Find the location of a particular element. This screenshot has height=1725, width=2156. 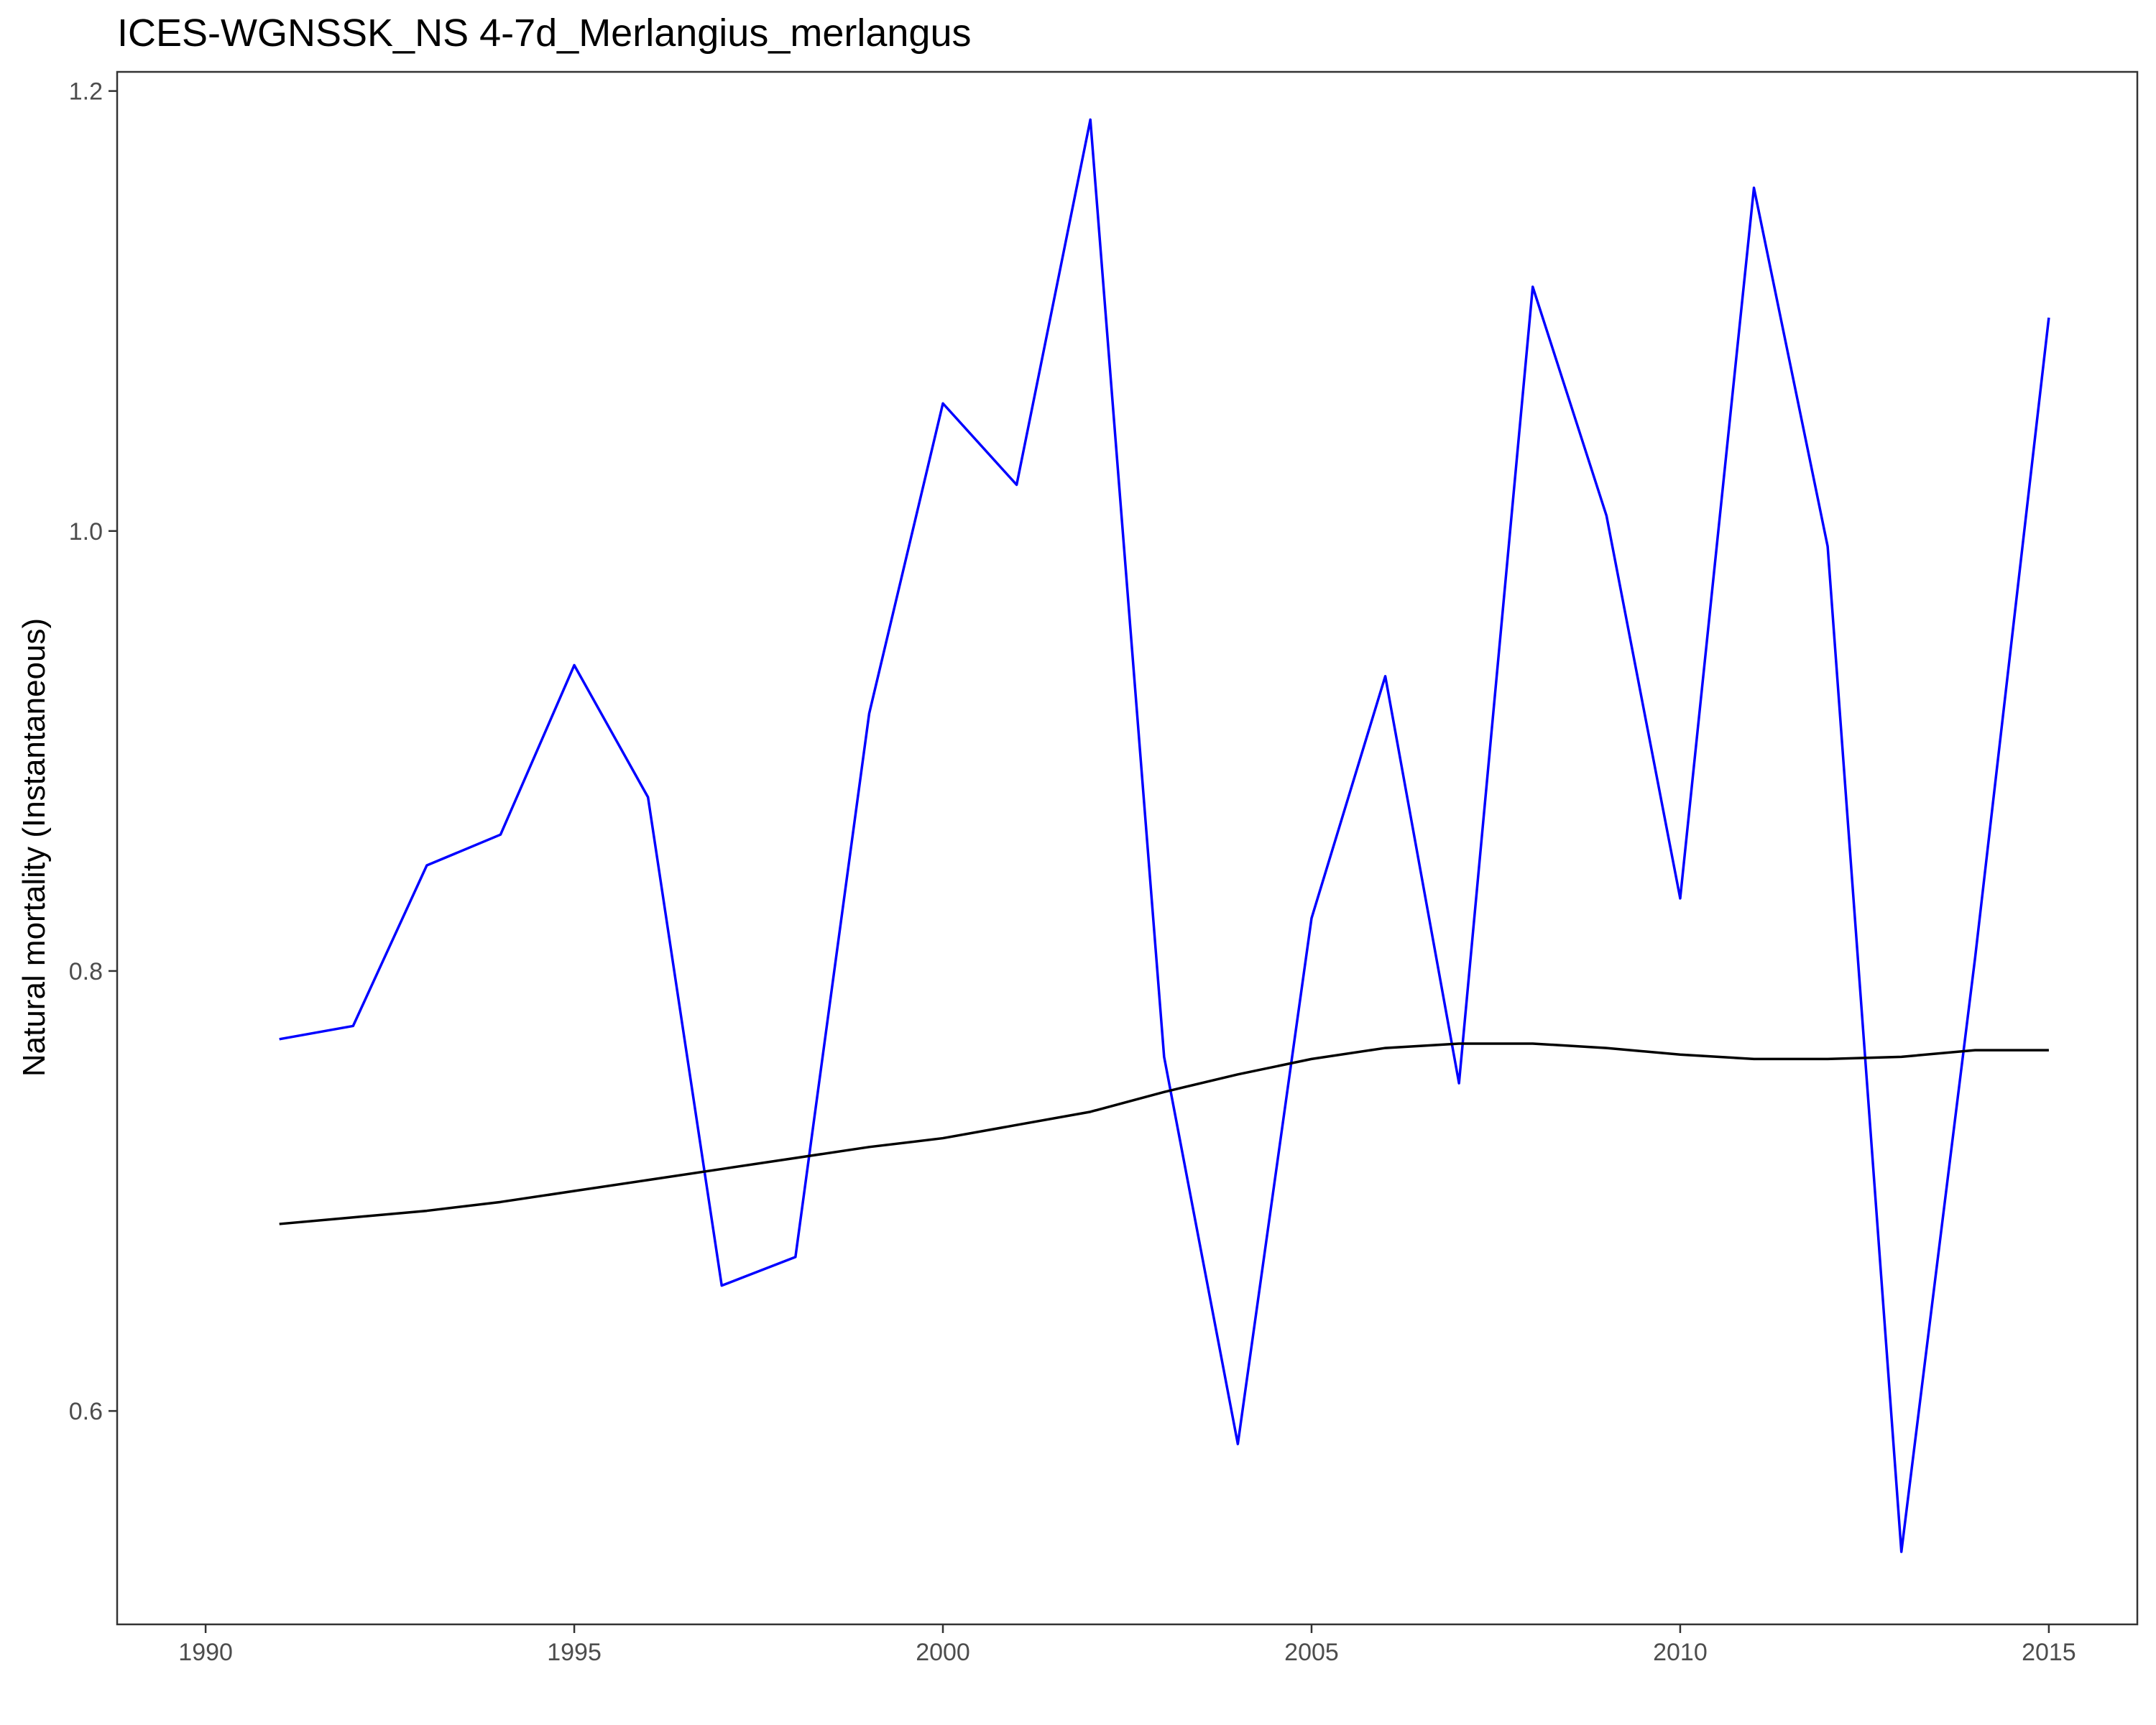

x-tick-label: 1990 is located at coordinates (205, 1652).